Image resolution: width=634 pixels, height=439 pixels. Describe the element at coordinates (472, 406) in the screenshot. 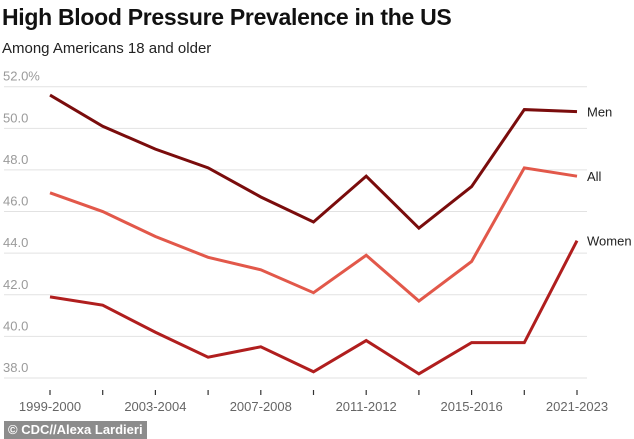

I see `x-tick-label: 2015-2016` at that location.